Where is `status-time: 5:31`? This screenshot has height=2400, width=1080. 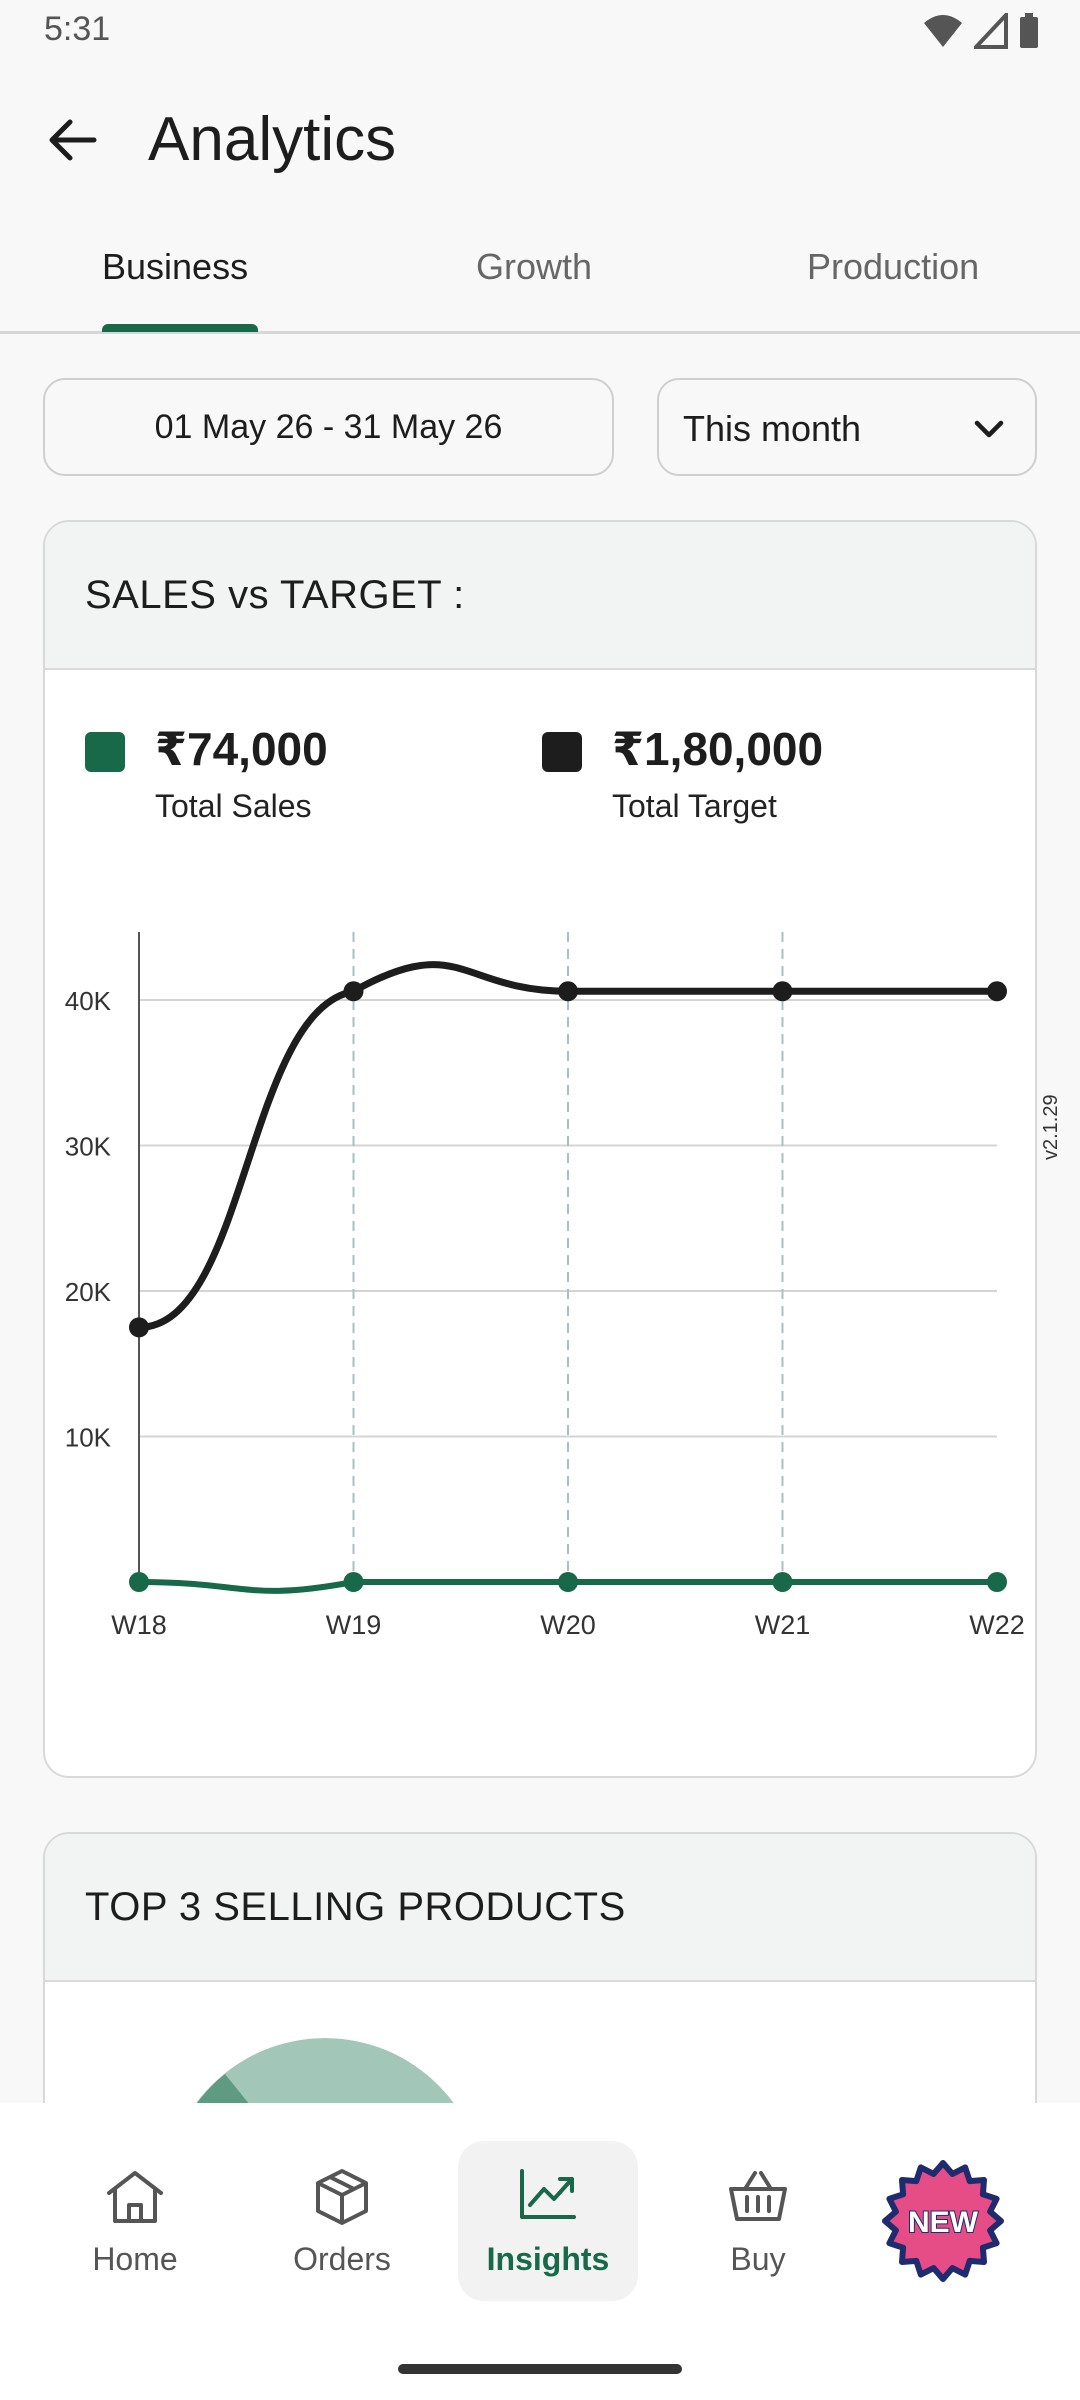 status-time: 5:31 is located at coordinates (77, 29).